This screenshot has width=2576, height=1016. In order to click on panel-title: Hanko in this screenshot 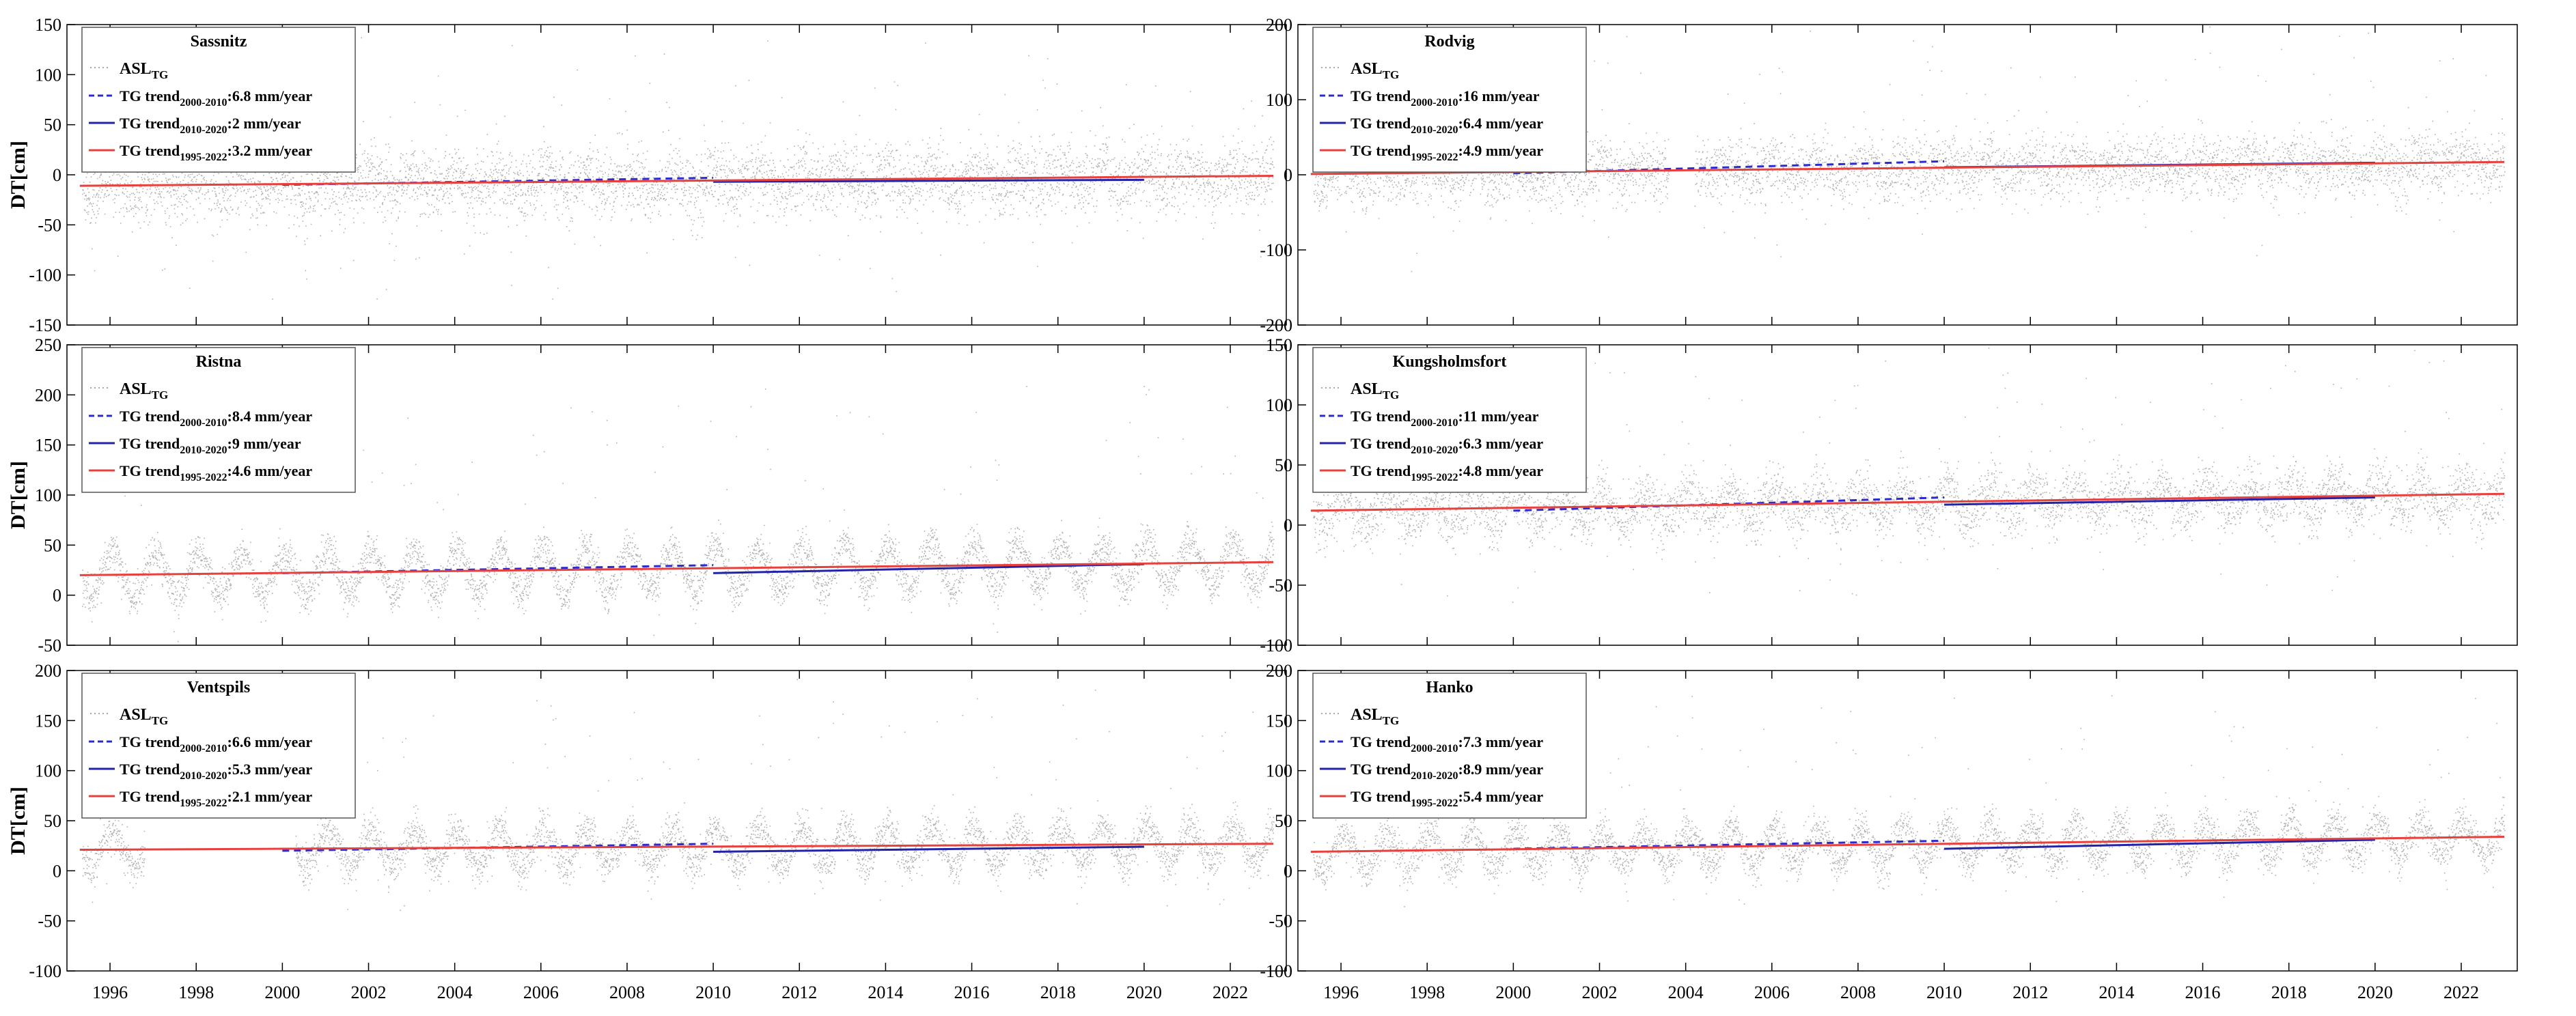, I will do `click(1449, 687)`.